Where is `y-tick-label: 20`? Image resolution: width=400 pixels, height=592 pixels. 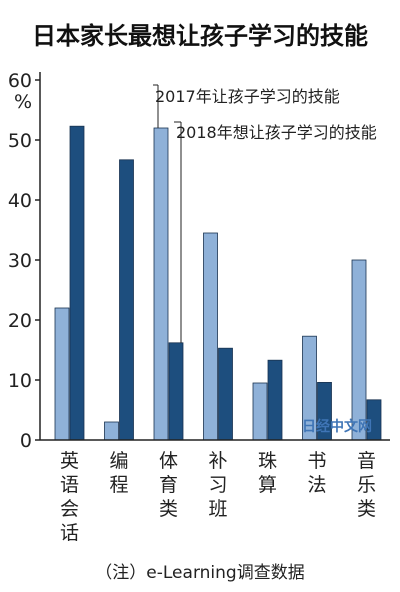 y-tick-label: 20 is located at coordinates (20, 321).